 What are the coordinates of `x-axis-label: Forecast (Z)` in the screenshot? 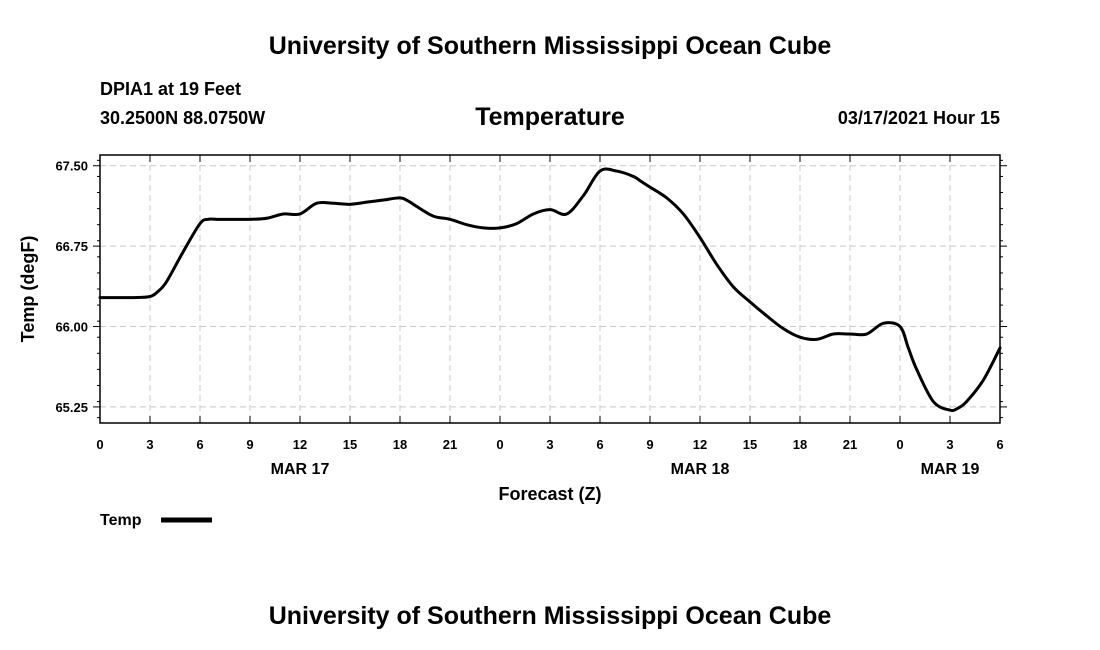 It's located at (549, 494).